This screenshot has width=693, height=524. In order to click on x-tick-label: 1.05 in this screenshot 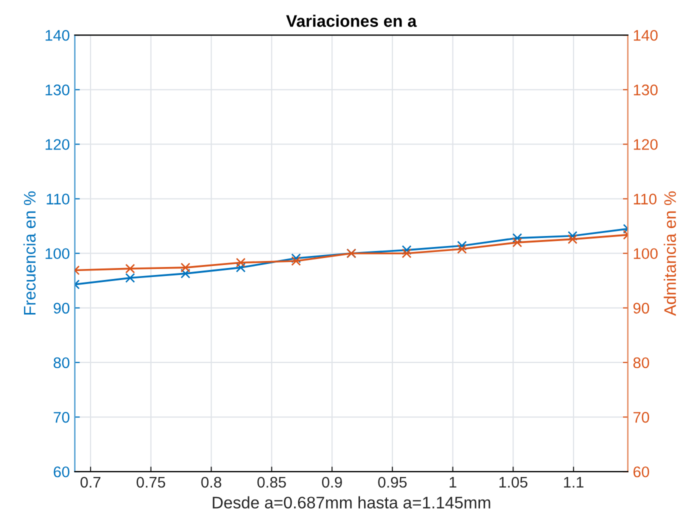, I will do `click(513, 482)`.